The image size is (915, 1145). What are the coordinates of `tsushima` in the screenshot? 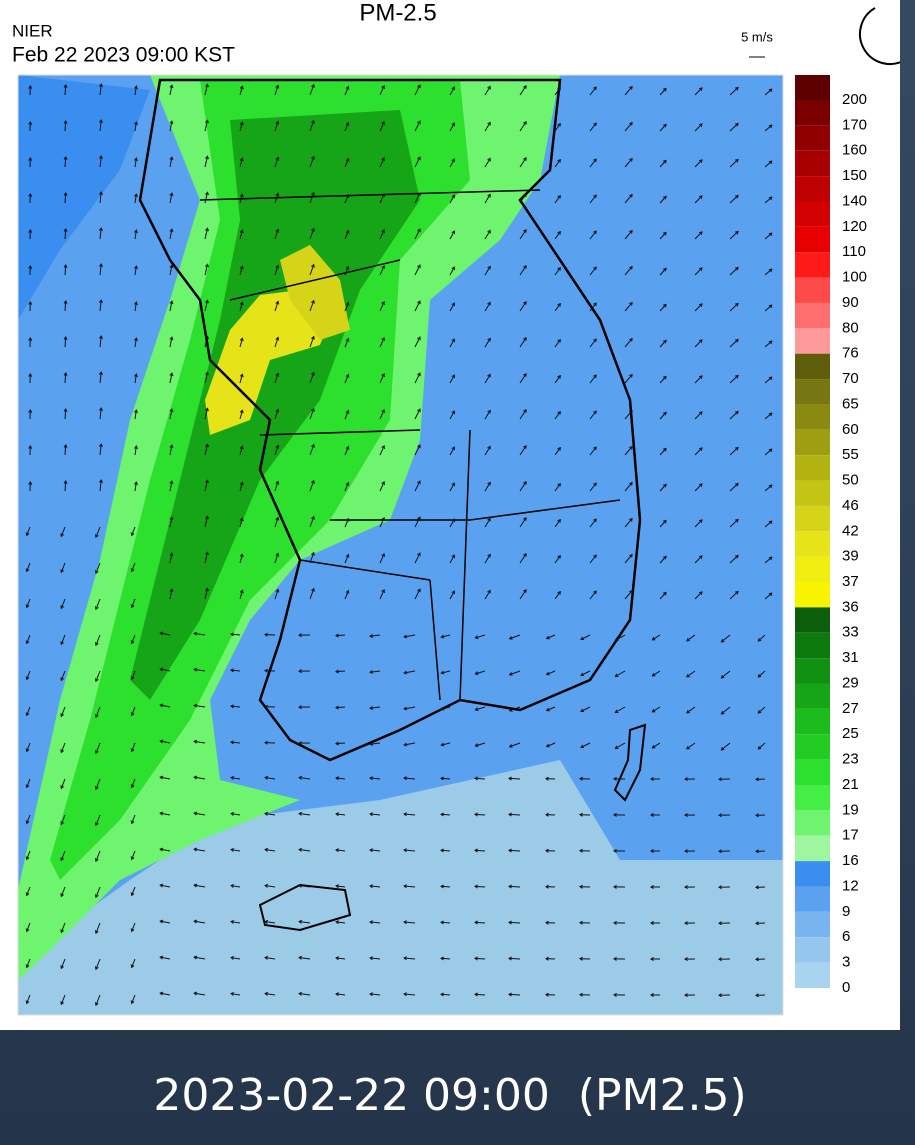 It's located at (630, 762).